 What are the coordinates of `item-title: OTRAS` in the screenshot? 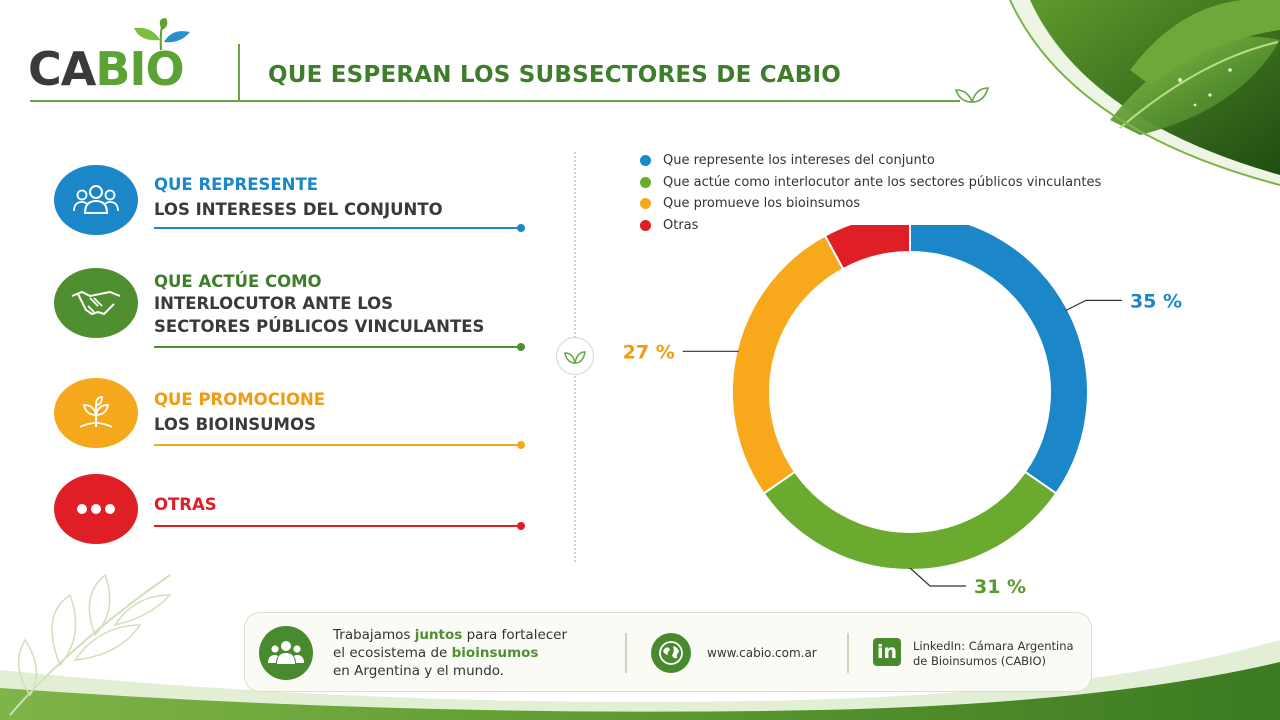 It's located at (185, 504).